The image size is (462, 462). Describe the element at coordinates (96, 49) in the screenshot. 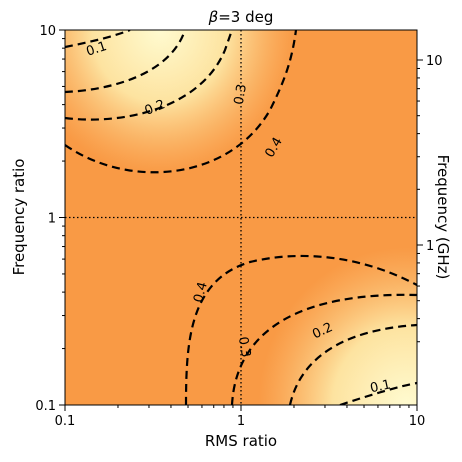

I see `contour-label-0.1-top: 0.1` at that location.